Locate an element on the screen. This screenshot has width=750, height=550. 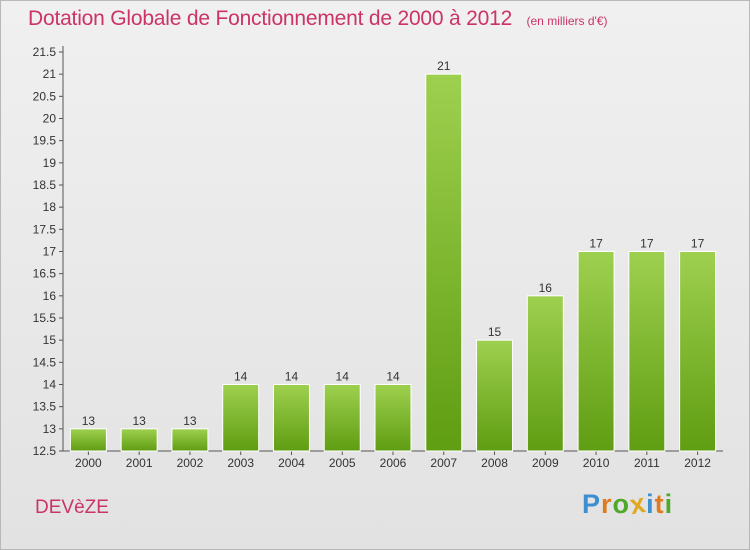
y-tick-label: 20.5 is located at coordinates (45, 96).